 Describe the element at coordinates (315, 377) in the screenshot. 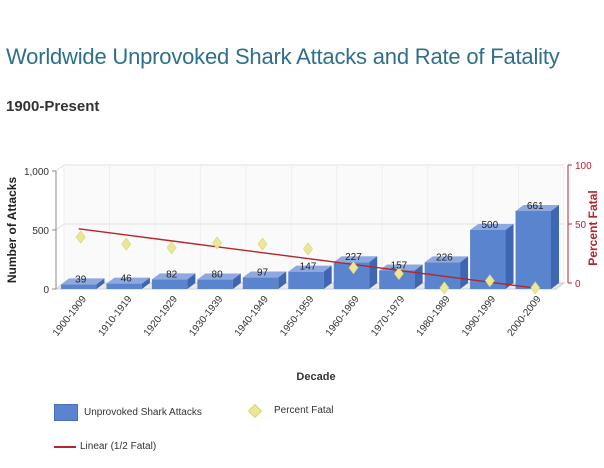

I see `x-axis-title: Decade` at that location.